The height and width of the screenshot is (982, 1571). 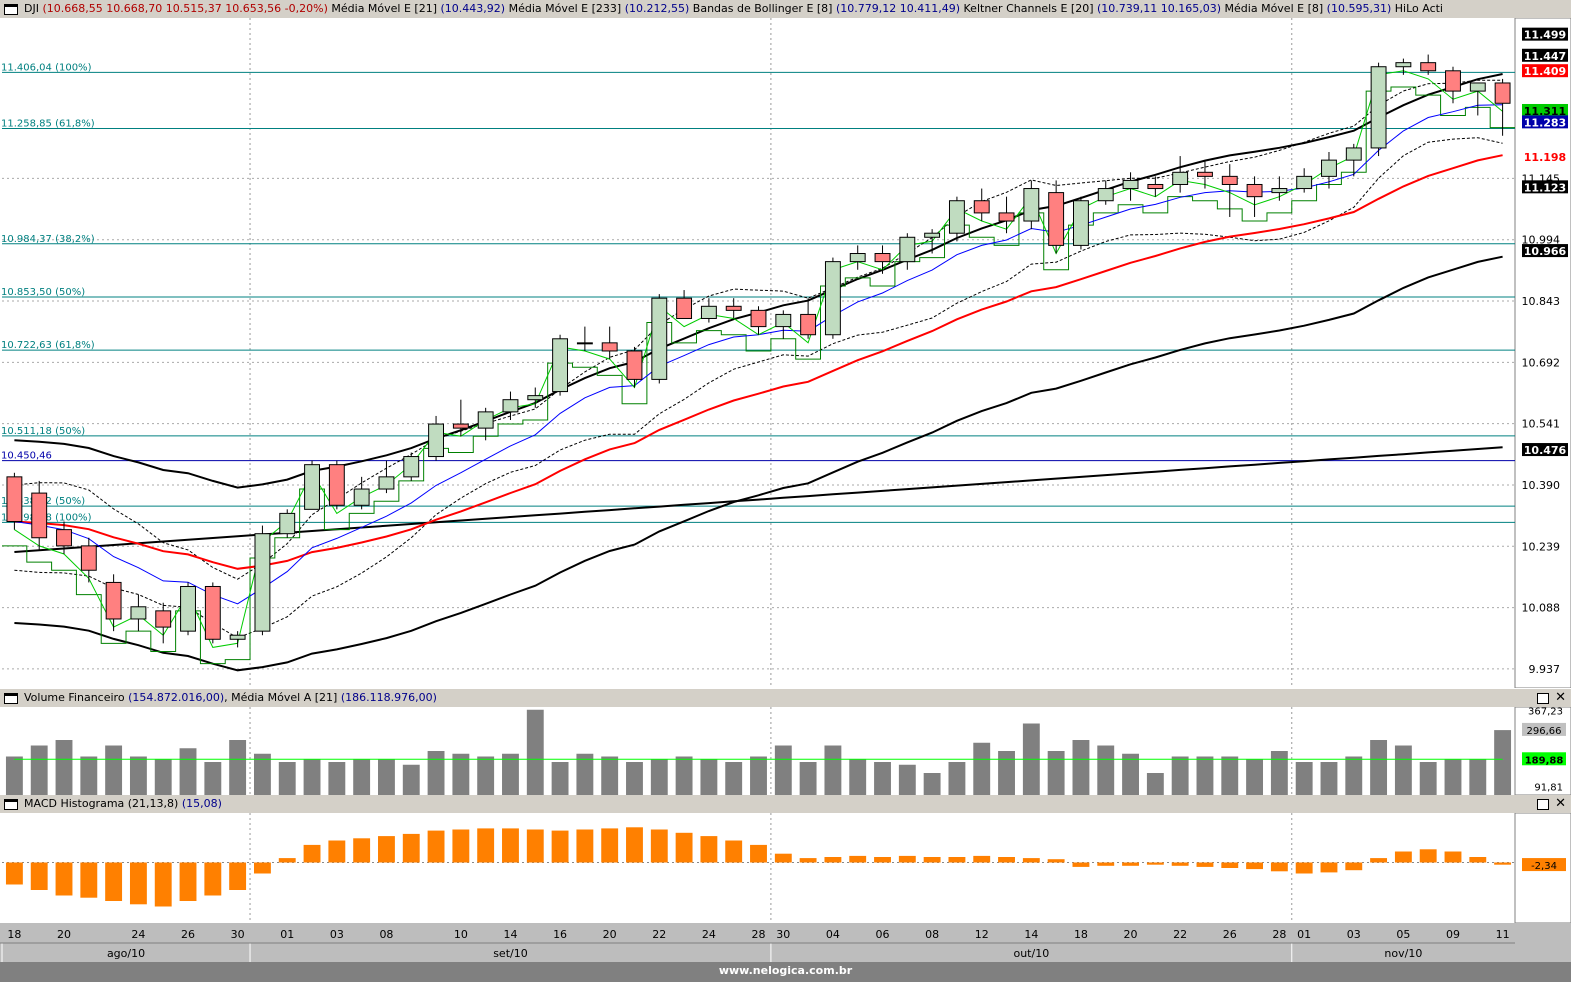 I want to click on macd-chart: -2,34, so click(x=785, y=868).